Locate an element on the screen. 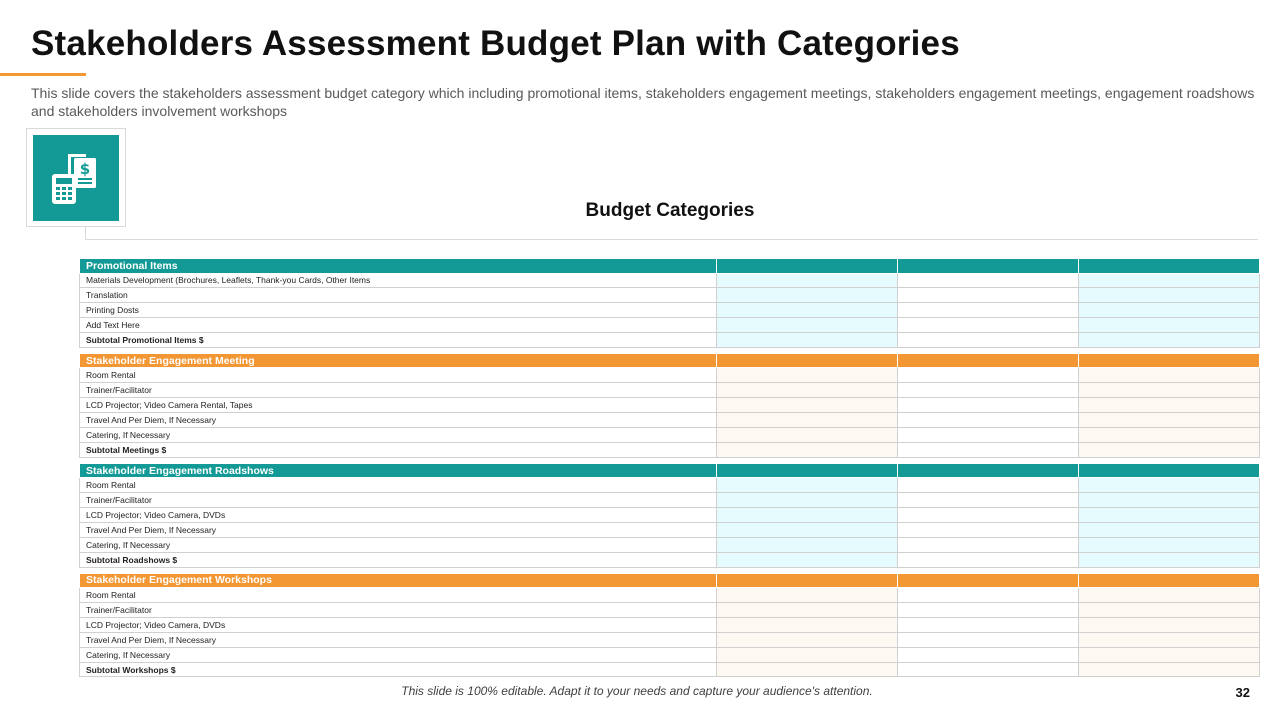 The width and height of the screenshot is (1280, 720). subtotal-label: Subtotal Roadshows $ is located at coordinates (398, 559).